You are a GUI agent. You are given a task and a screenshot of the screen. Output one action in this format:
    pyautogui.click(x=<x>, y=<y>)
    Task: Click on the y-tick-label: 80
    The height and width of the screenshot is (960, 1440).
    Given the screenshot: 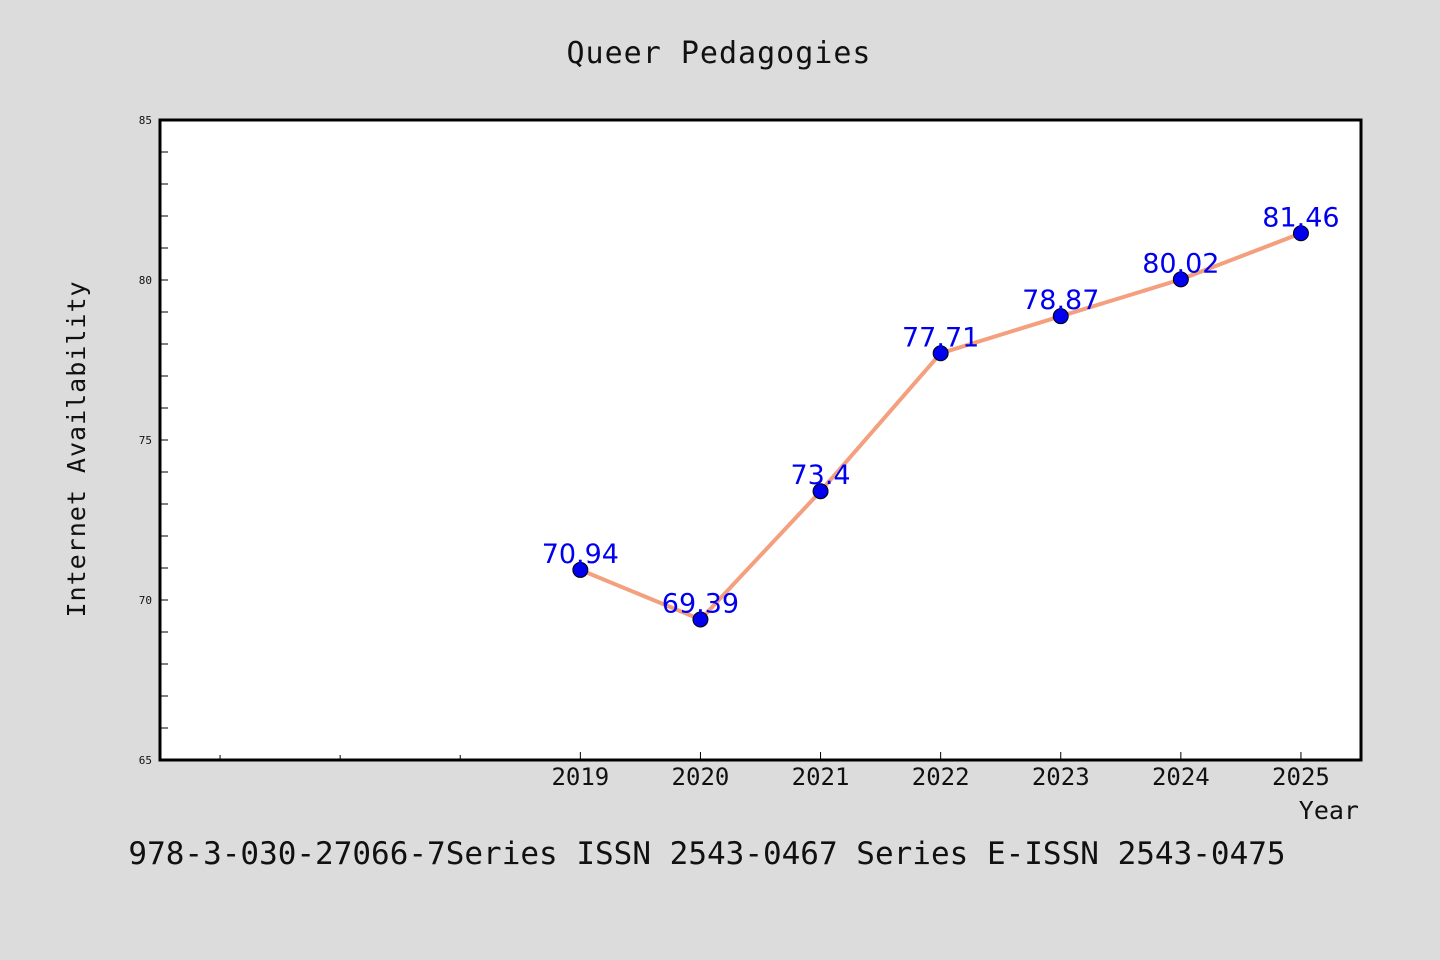 What is the action you would take?
    pyautogui.click(x=145, y=280)
    